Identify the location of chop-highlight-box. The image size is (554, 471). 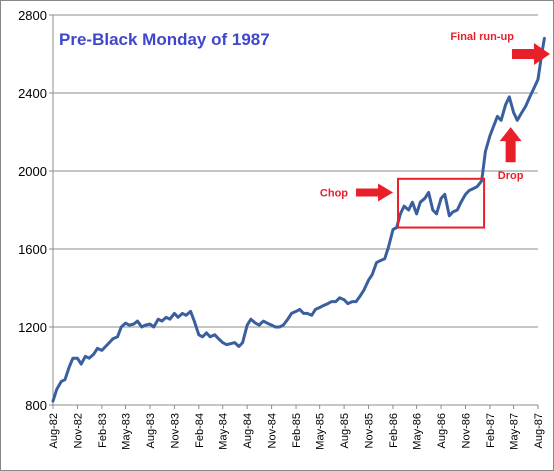
(441, 203).